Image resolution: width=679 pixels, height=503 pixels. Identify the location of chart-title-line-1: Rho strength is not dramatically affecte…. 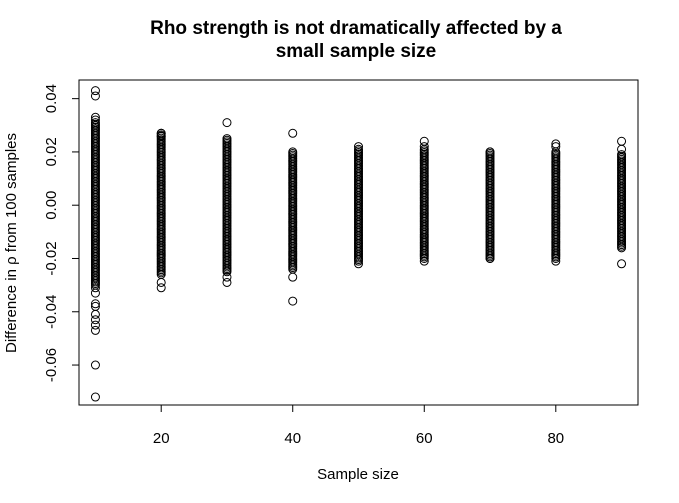
(356, 28).